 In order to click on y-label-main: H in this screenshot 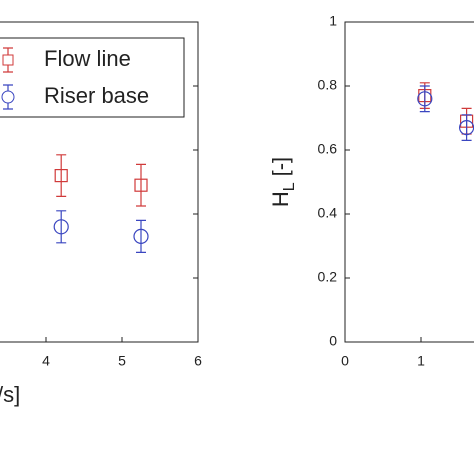, I will do `click(280, 199)`.